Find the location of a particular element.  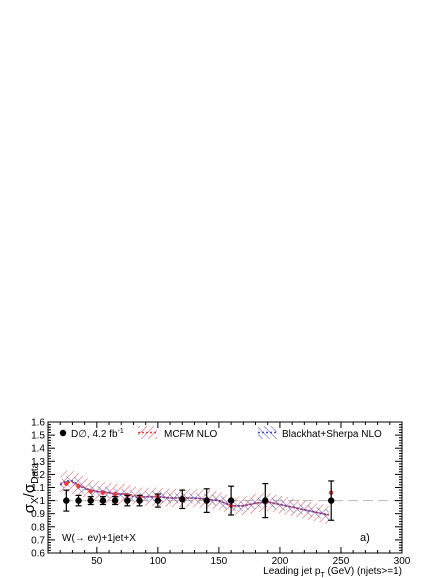

legend-entry-data: D∅, 4.2 fb-1 is located at coordinates (91, 434).